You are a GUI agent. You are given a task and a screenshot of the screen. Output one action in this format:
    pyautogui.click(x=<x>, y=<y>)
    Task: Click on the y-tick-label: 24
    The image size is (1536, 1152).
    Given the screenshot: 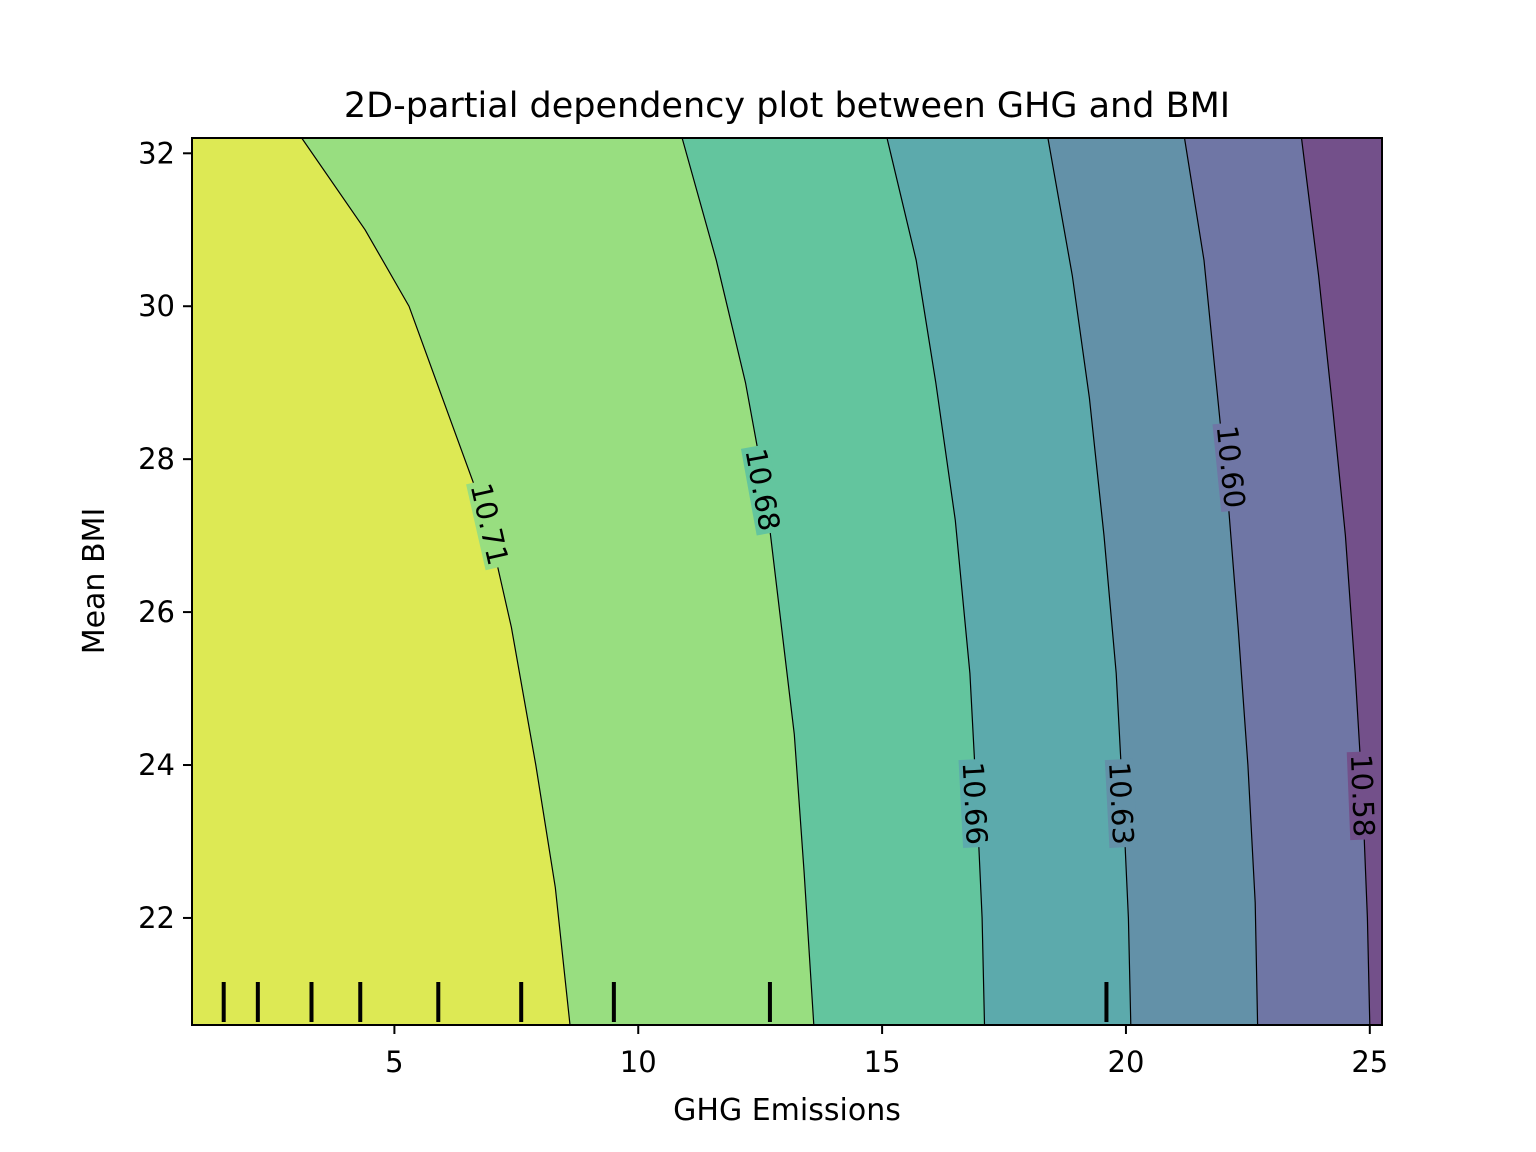 What is the action you would take?
    pyautogui.click(x=156, y=765)
    